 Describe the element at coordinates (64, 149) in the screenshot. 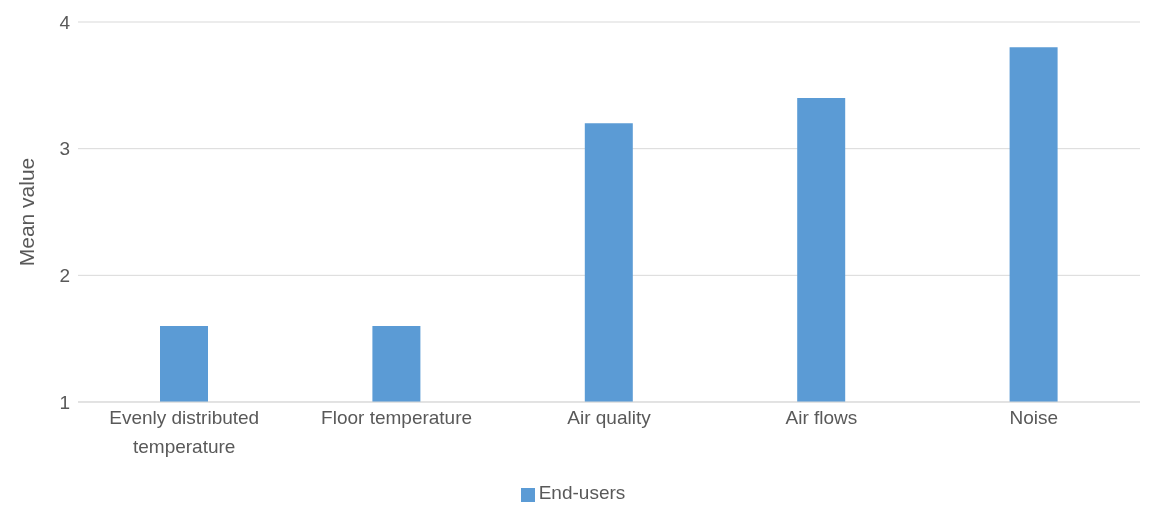

I see `y-tick-label: 3` at that location.